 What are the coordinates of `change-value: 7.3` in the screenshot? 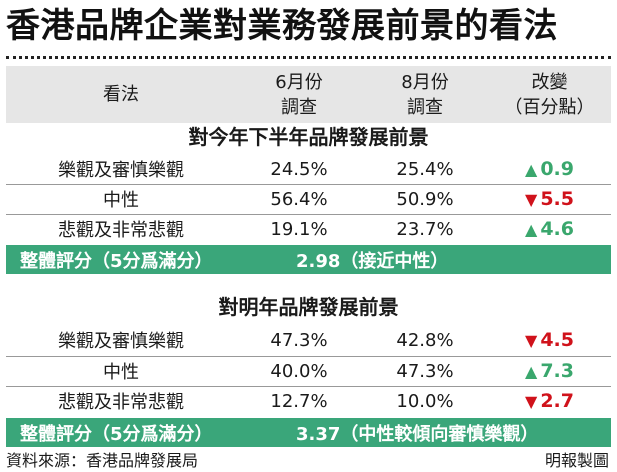 It's located at (557, 371).